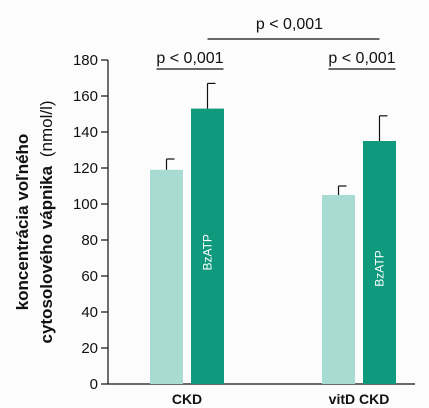 The image size is (429, 408). I want to click on x-category-label: vitD CKD, so click(359, 399).